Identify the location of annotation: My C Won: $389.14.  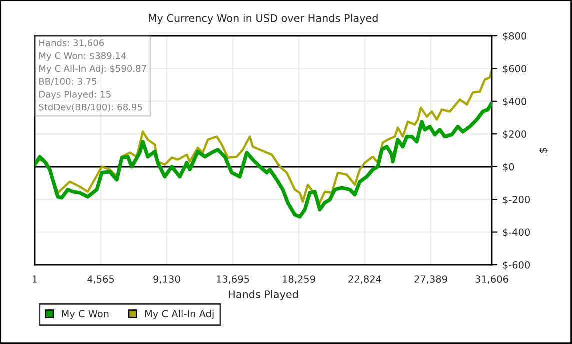
(83, 57).